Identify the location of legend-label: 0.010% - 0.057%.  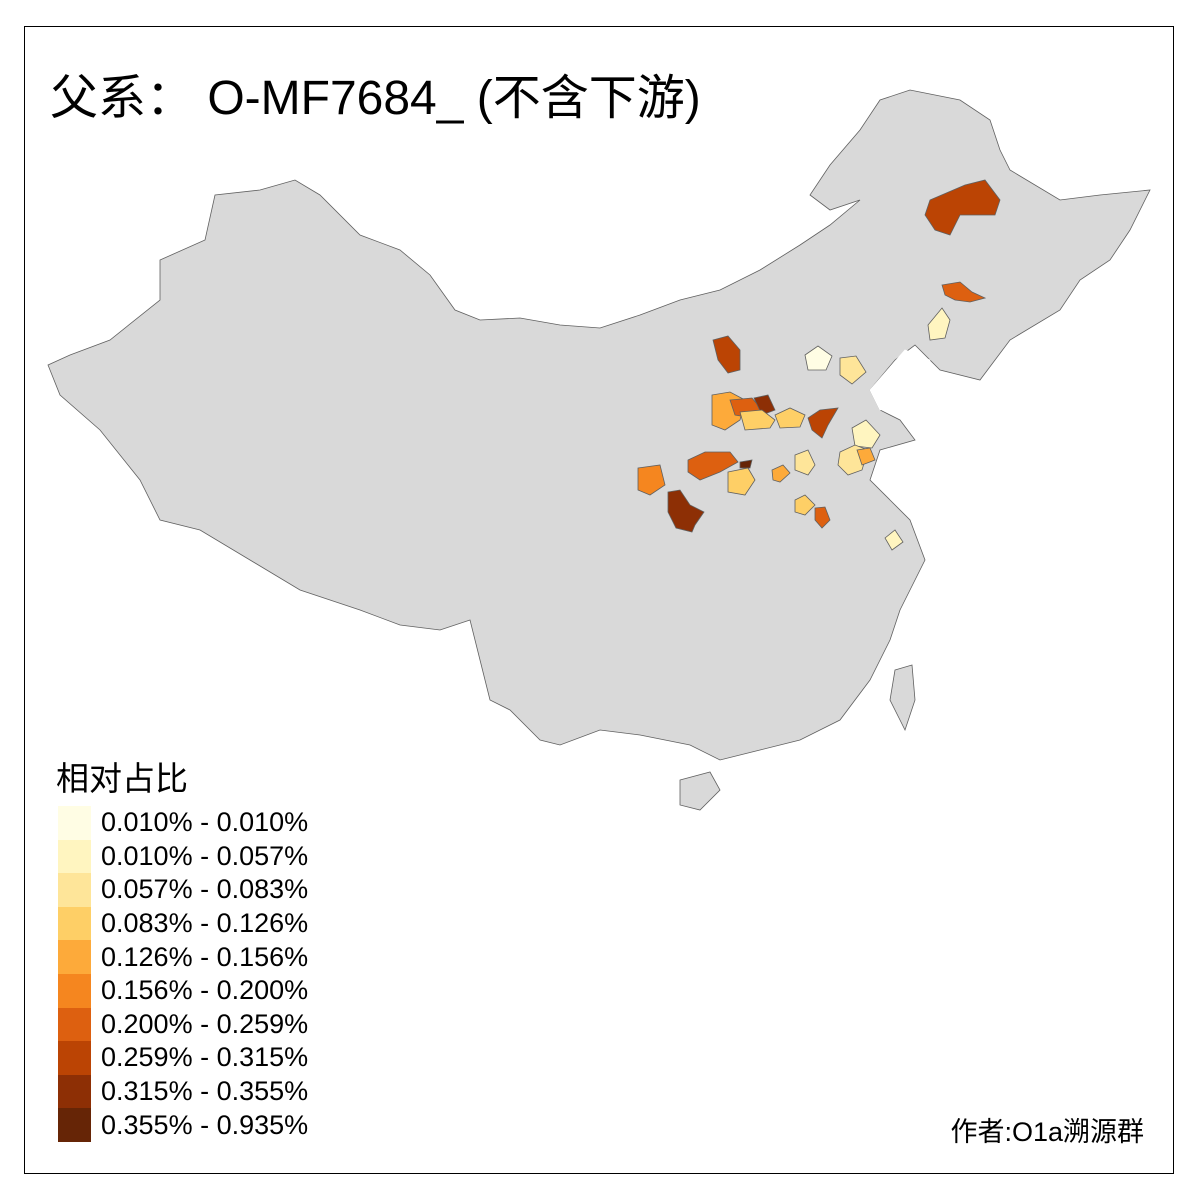
(205, 855).